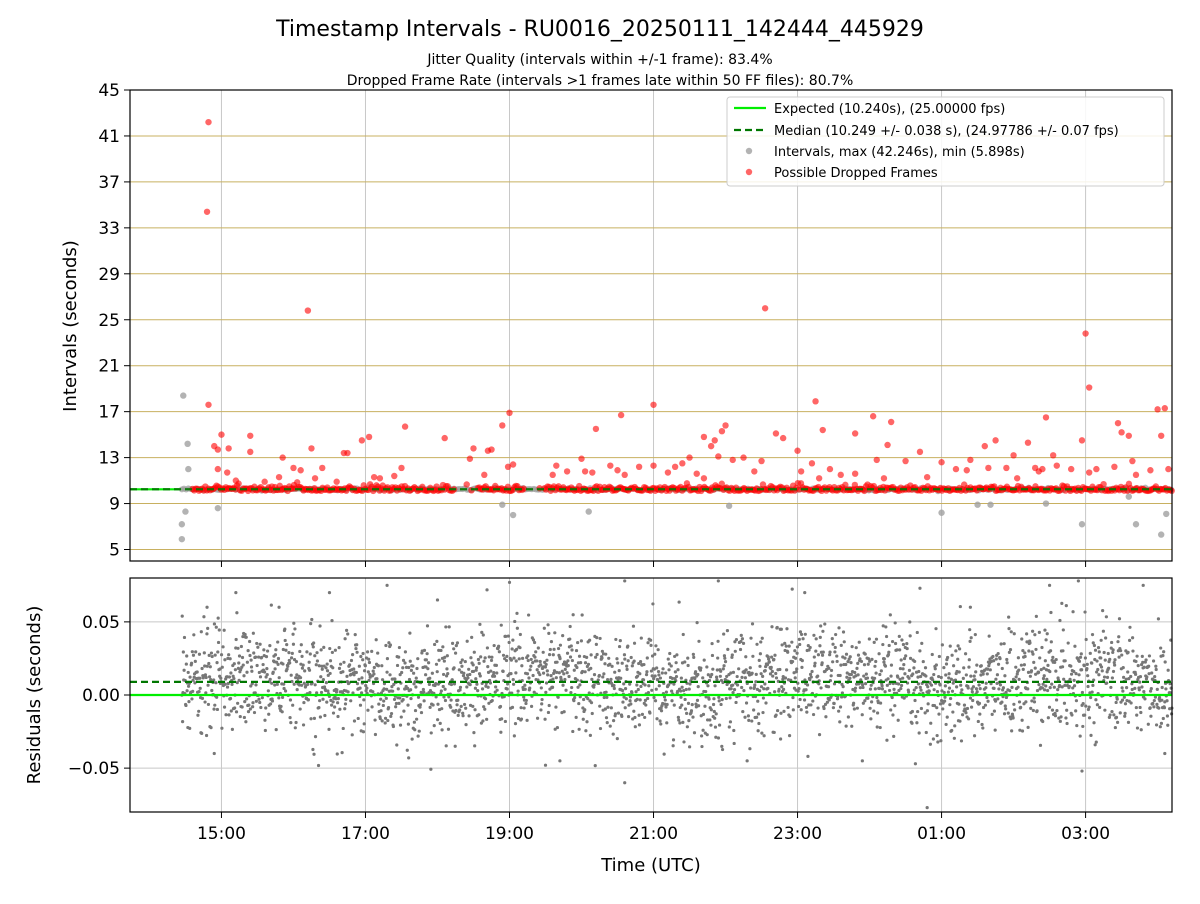 Image resolution: width=1200 pixels, height=904 pixels. Describe the element at coordinates (109, 459) in the screenshot. I see `intervals-ytick-label-2: 13` at that location.